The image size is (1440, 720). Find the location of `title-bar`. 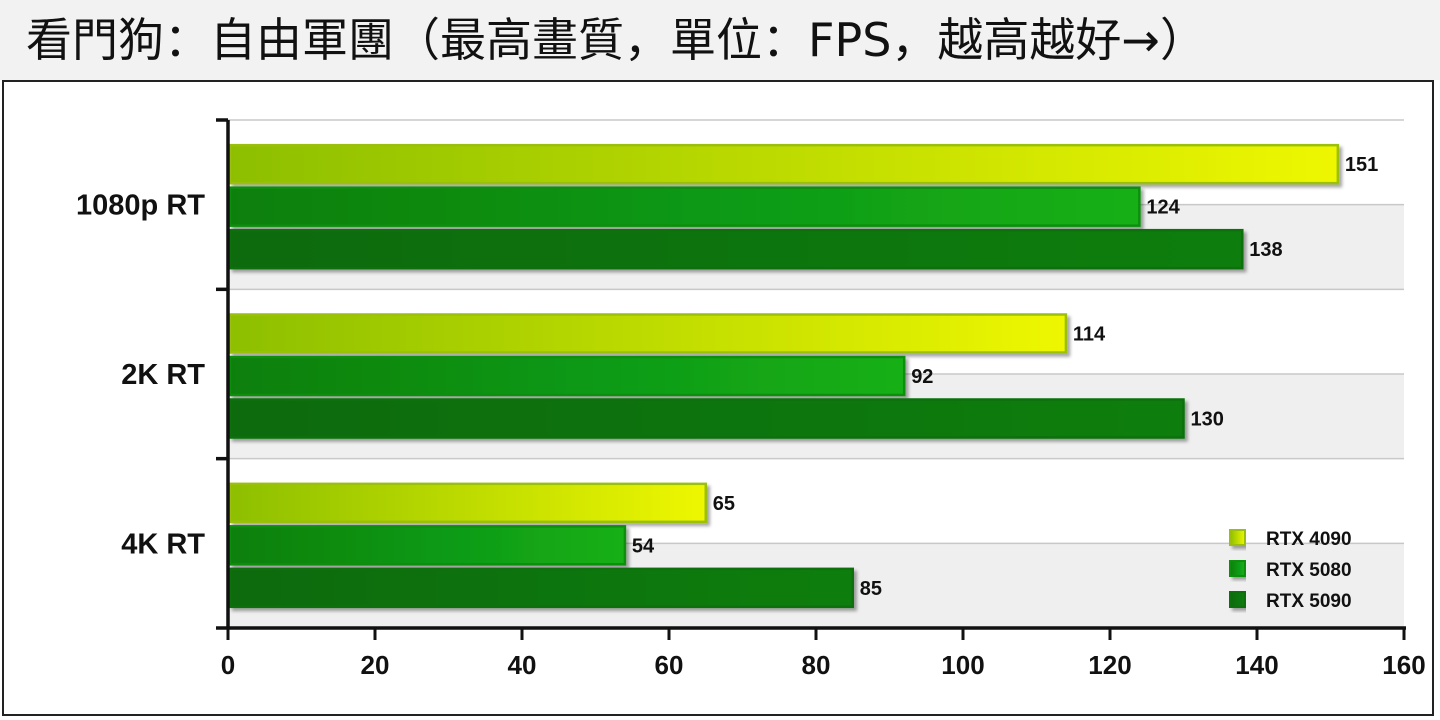

title-bar is located at coordinates (720, 40).